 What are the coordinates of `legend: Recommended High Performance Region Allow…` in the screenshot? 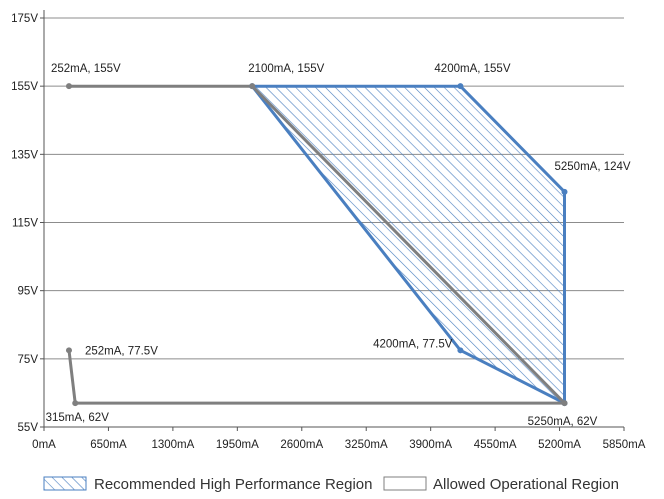 It's located at (331, 484).